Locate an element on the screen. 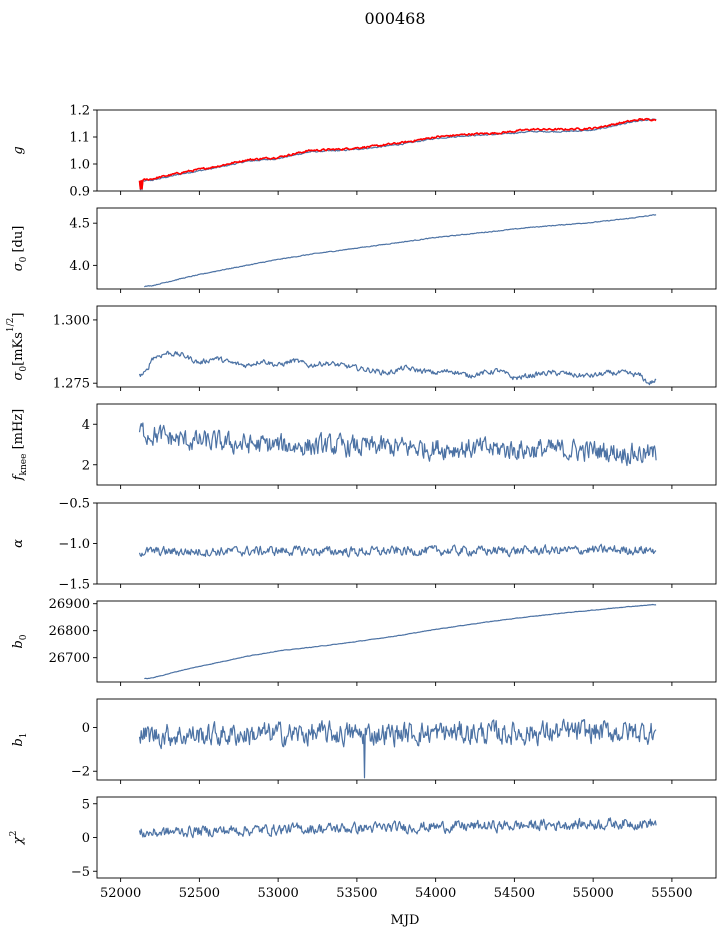  y-axis-label-alpha: α is located at coordinates (18, 543).